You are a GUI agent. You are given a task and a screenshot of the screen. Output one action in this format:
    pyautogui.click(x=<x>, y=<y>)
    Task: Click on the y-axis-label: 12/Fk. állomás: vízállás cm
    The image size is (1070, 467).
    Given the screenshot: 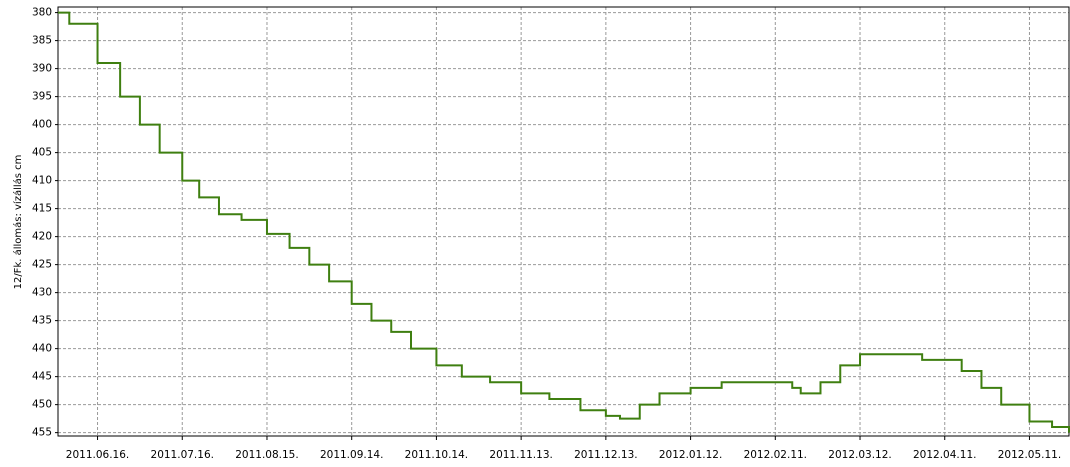 What is the action you would take?
    pyautogui.click(x=18, y=222)
    